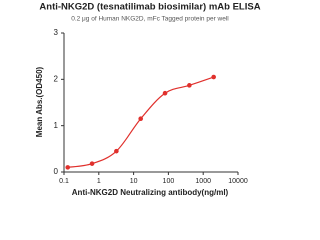  I want to click on y-tick-label: 1, so click(56, 125).